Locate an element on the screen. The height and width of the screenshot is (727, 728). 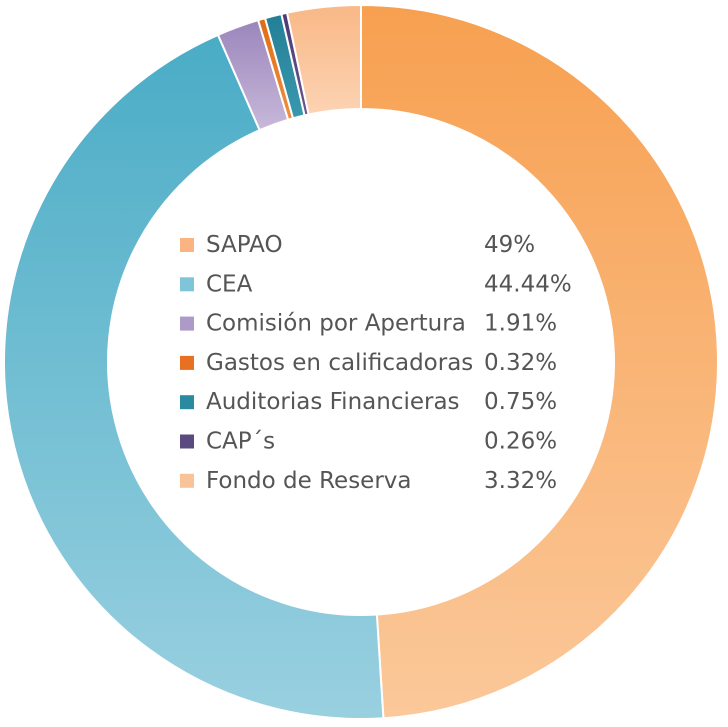
legend-value: 44.44% is located at coordinates (528, 284).